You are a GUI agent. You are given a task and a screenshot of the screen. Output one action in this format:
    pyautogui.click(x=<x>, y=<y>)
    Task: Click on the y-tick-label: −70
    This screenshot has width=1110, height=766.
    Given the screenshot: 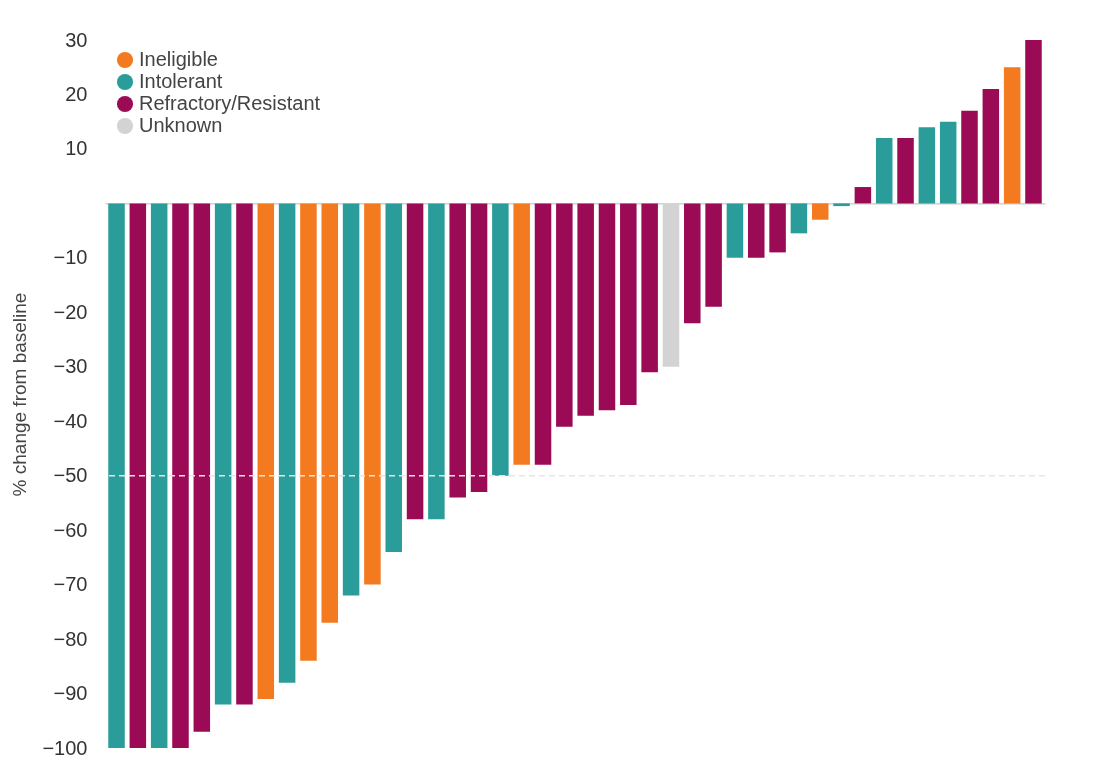 What is the action you would take?
    pyautogui.click(x=70, y=584)
    